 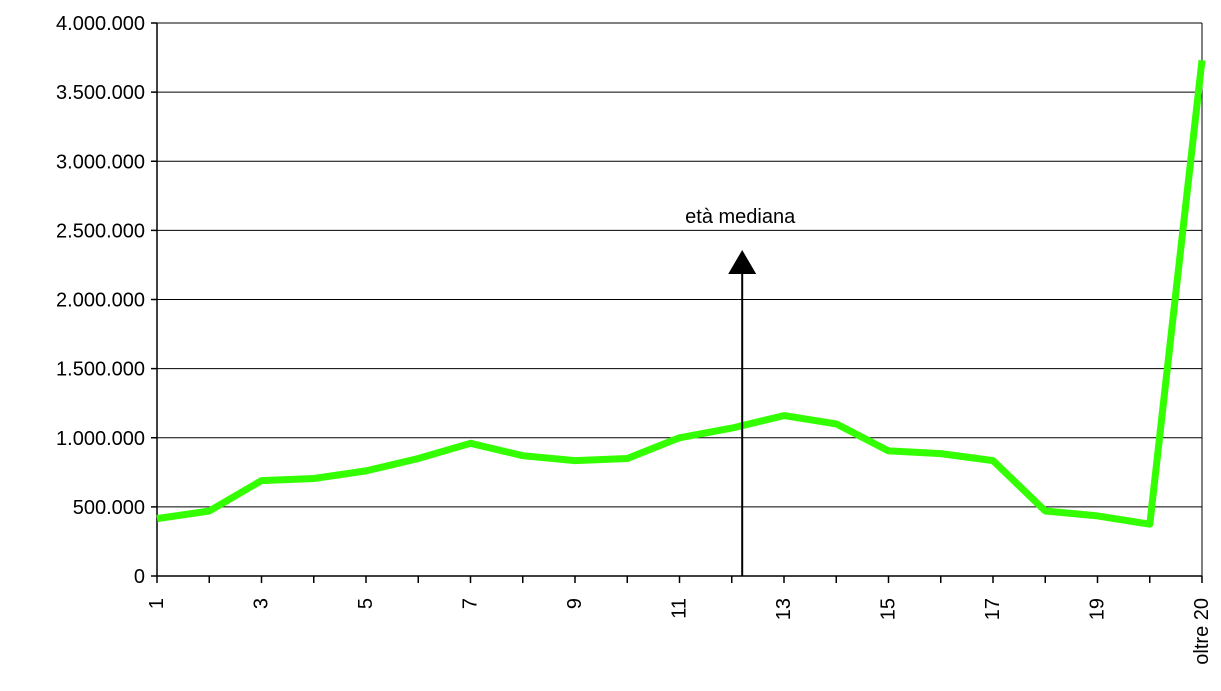 I want to click on x-axis-ticks: 1 3 5 7 9 11 13 15 17 19 oltre 20, so click(x=679, y=620).